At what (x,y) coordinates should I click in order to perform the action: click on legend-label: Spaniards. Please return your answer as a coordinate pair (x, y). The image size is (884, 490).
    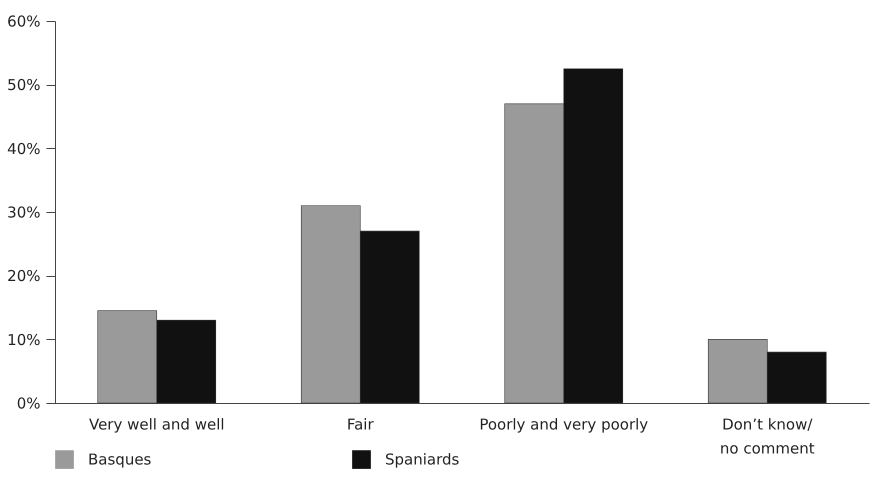
    Looking at the image, I should click on (422, 459).